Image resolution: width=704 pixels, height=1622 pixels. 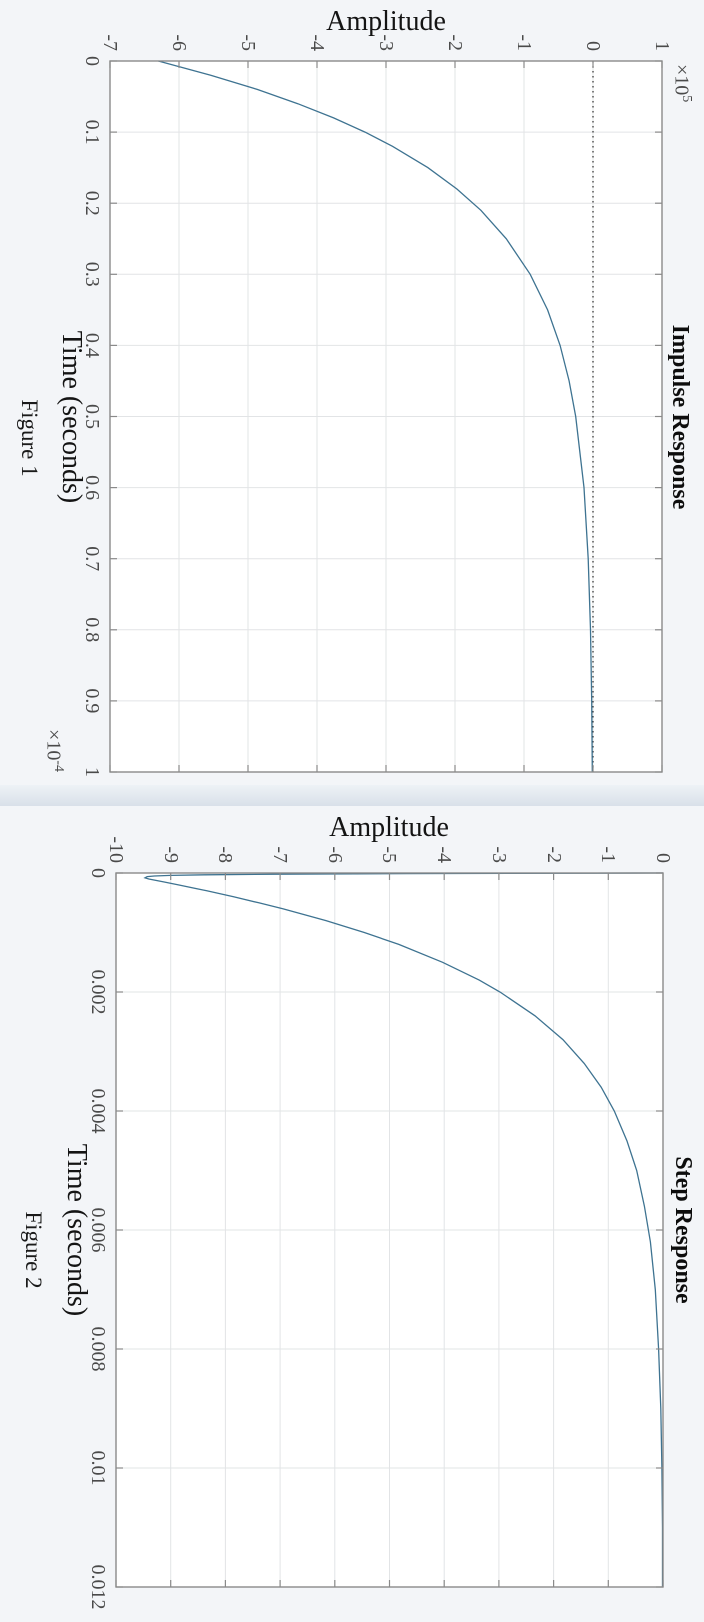 I want to click on x-axis-exponent: ×10-4, so click(x=53, y=750).